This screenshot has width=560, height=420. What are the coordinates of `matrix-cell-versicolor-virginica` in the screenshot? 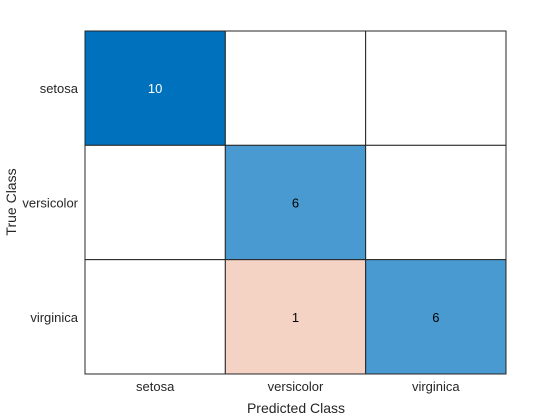 It's located at (436, 202).